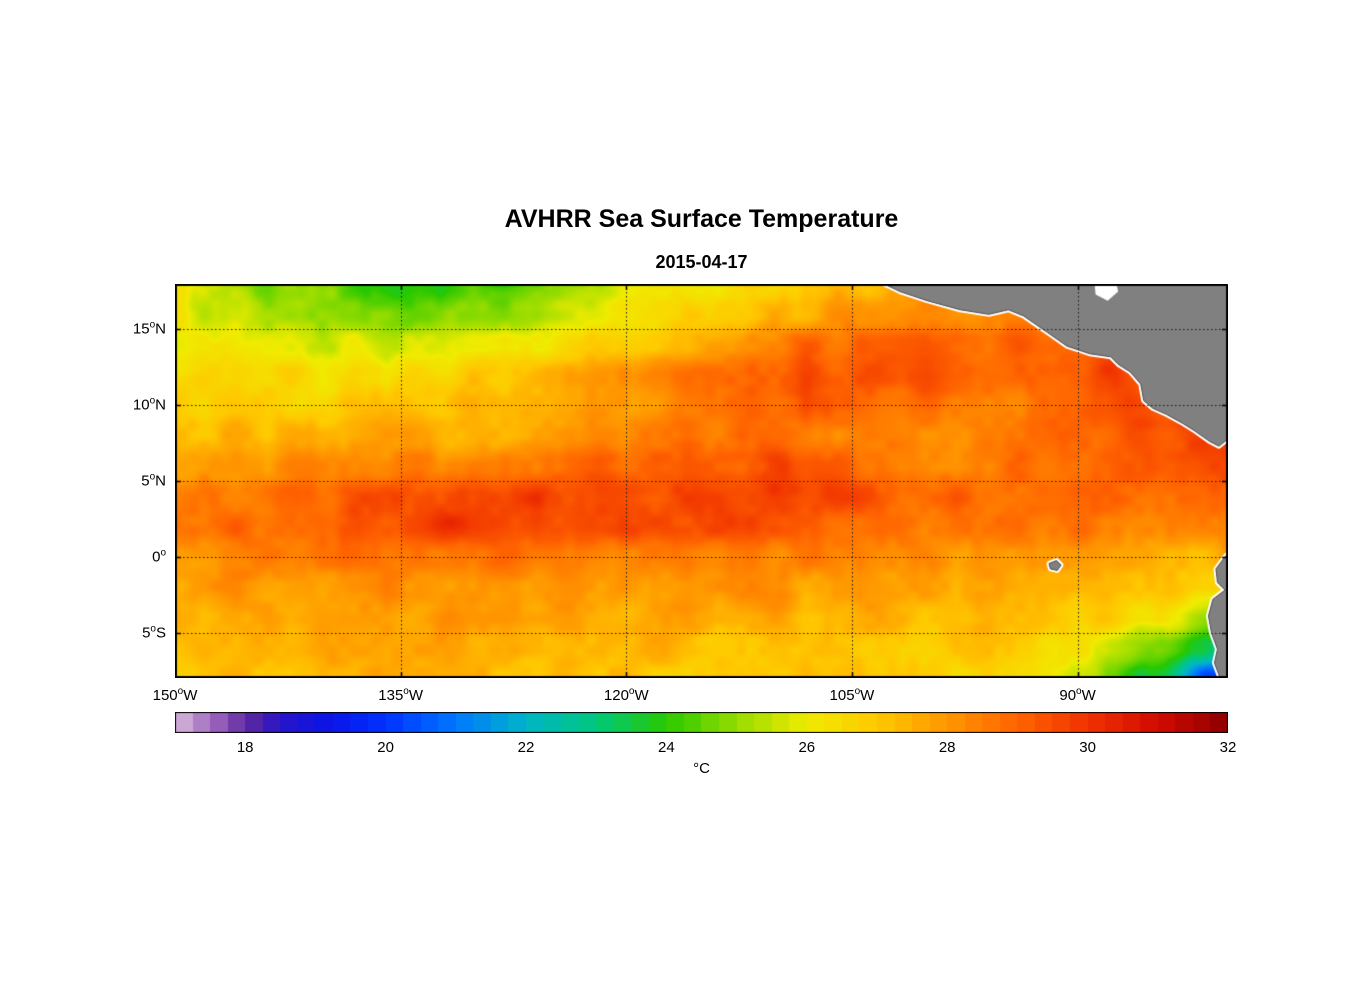  What do you see at coordinates (1077, 695) in the screenshot?
I see `x-tick-label: 90oW` at bounding box center [1077, 695].